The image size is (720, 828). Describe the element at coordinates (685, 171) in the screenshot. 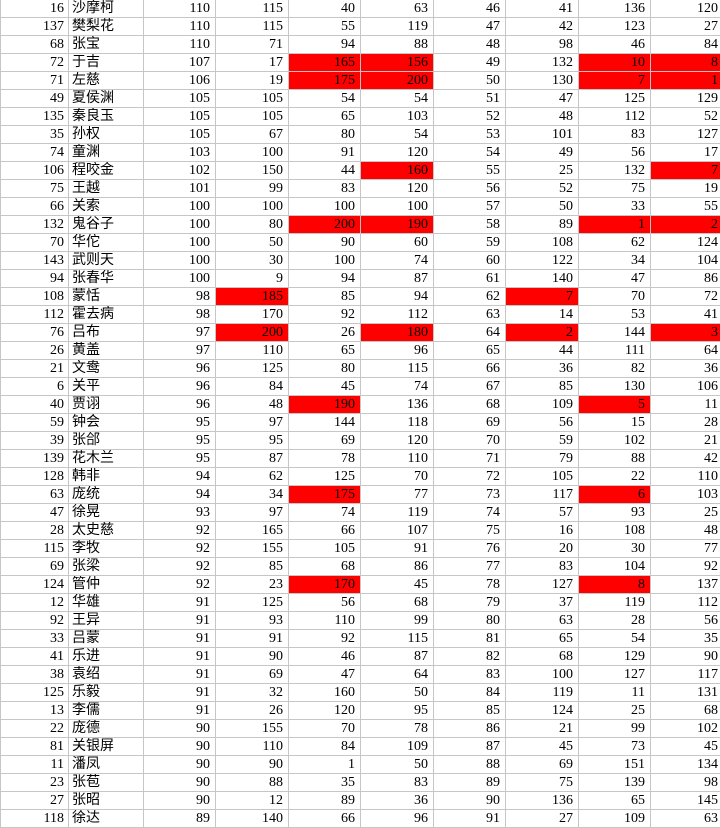

I see `cell-value: 7` at that location.